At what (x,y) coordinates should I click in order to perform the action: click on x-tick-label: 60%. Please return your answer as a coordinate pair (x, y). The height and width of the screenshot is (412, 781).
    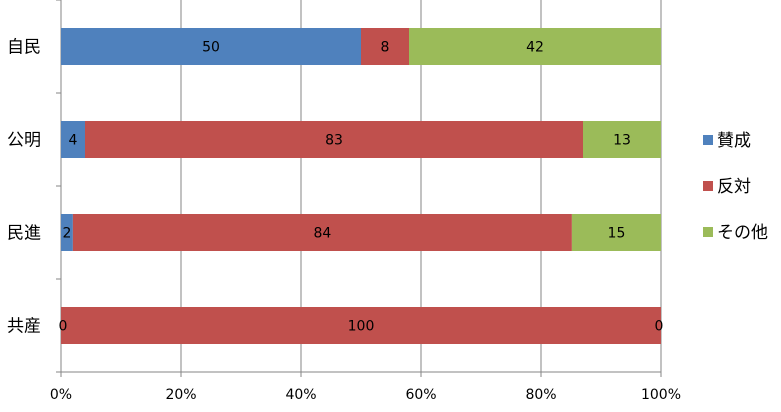
    Looking at the image, I should click on (420, 395).